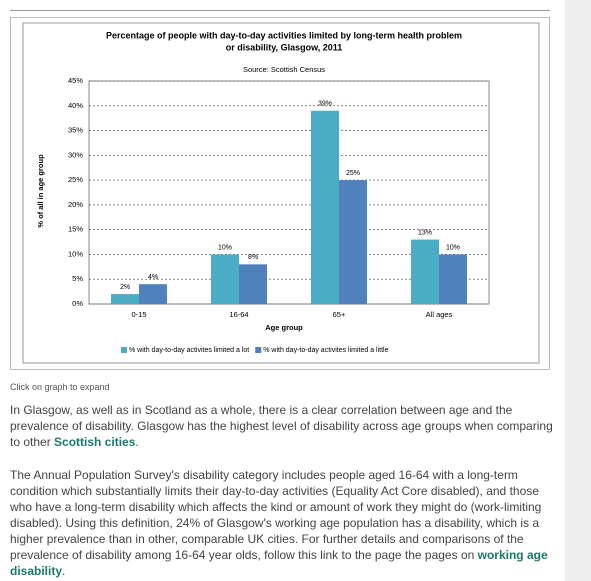 The image size is (591, 581). What do you see at coordinates (279, 563) in the screenshot?
I see `link: working age disability` at bounding box center [279, 563].